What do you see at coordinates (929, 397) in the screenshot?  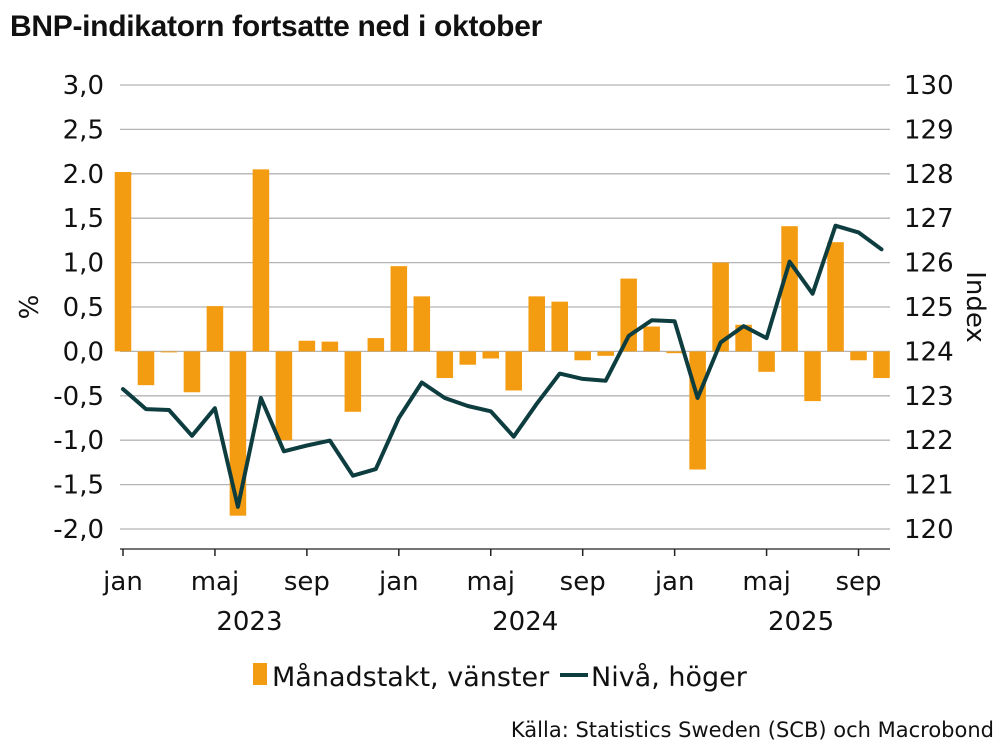 I see `right-tick-label: 123` at bounding box center [929, 397].